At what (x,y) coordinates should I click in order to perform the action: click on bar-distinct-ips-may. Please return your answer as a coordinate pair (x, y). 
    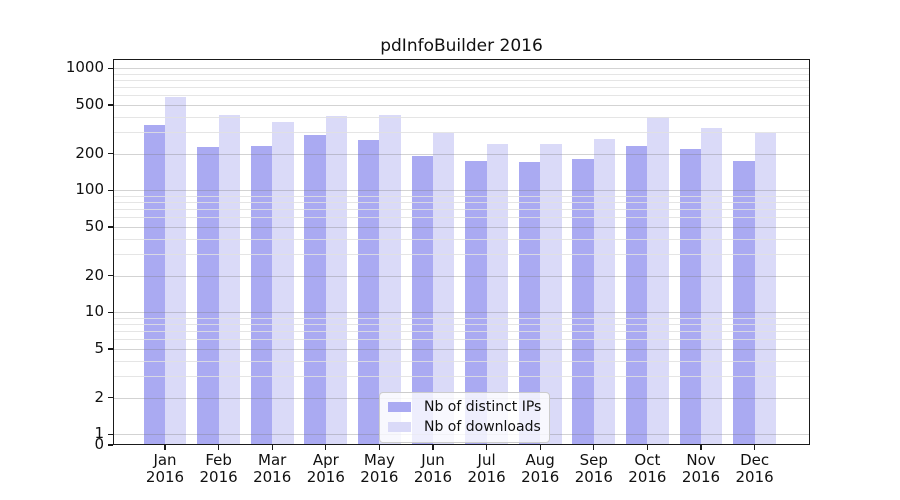
    Looking at the image, I should click on (369, 292).